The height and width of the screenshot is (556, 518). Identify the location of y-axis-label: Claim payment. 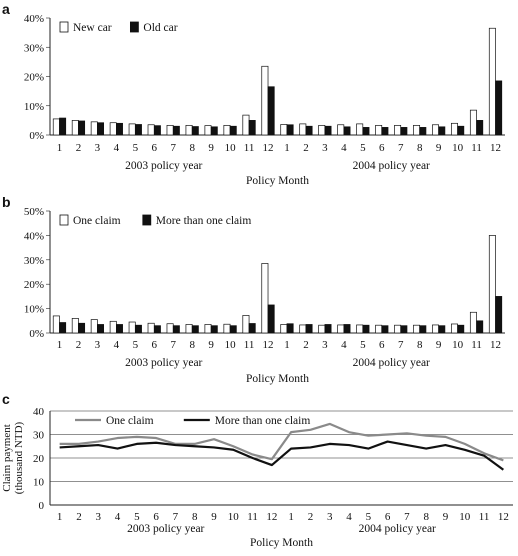
(7, 458).